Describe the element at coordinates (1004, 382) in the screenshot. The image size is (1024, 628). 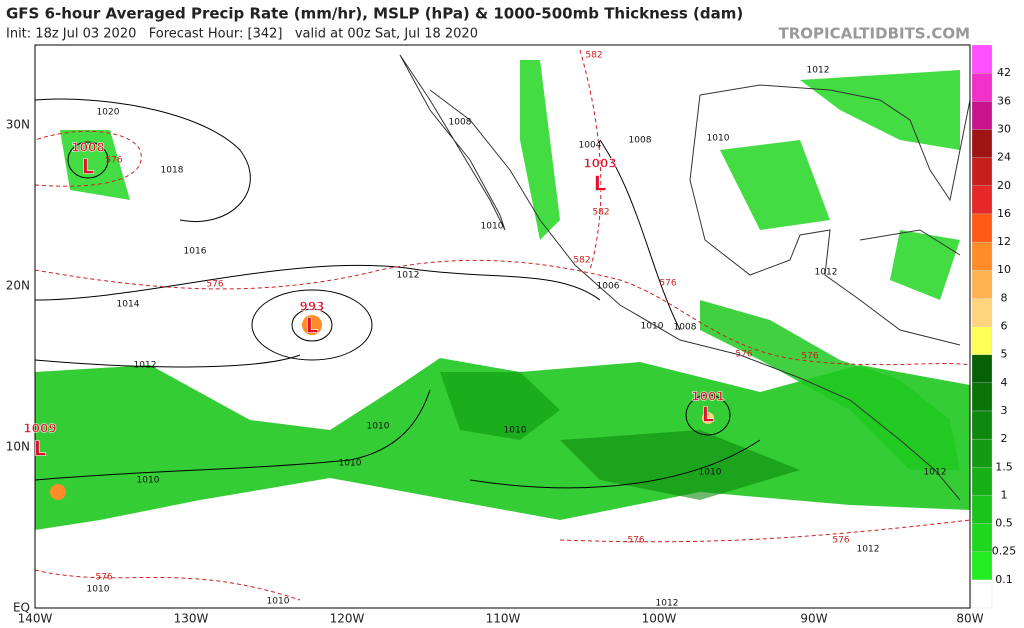
I see `colorbar-label: 4` at that location.